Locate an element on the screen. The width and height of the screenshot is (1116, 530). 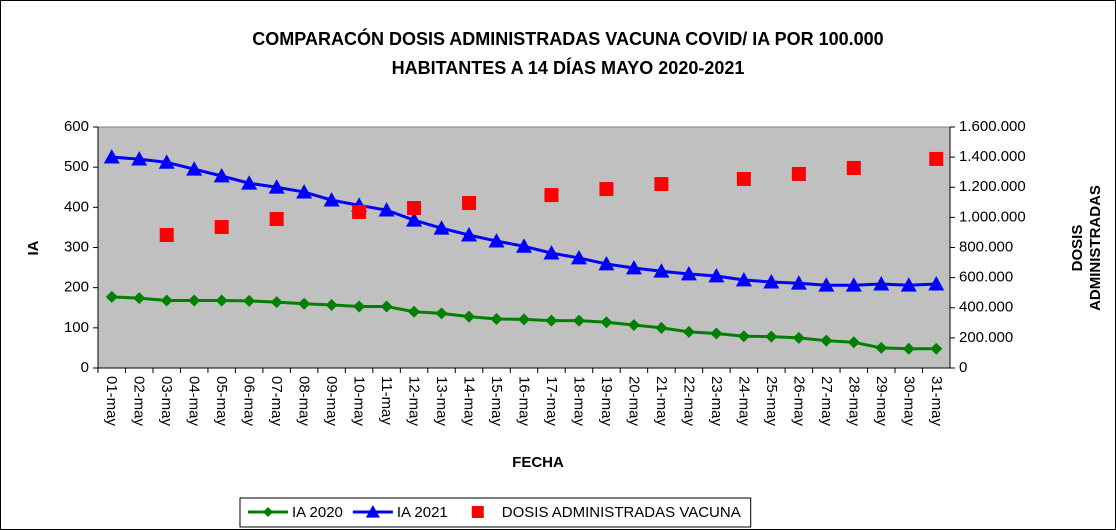
x-tick-label: 08-may is located at coordinates (304, 401).